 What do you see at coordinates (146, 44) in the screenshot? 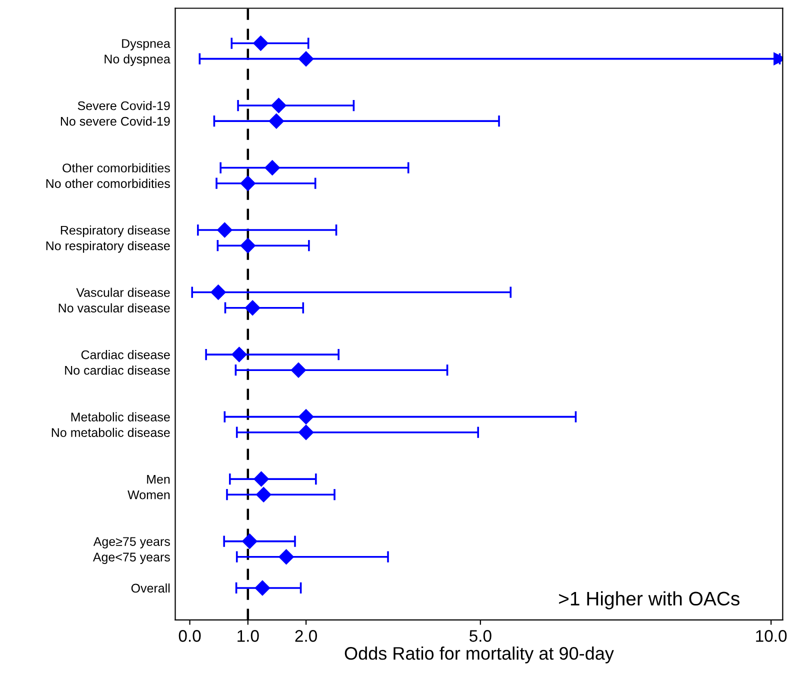
I see `y-tick-label: Dyspnea` at bounding box center [146, 44].